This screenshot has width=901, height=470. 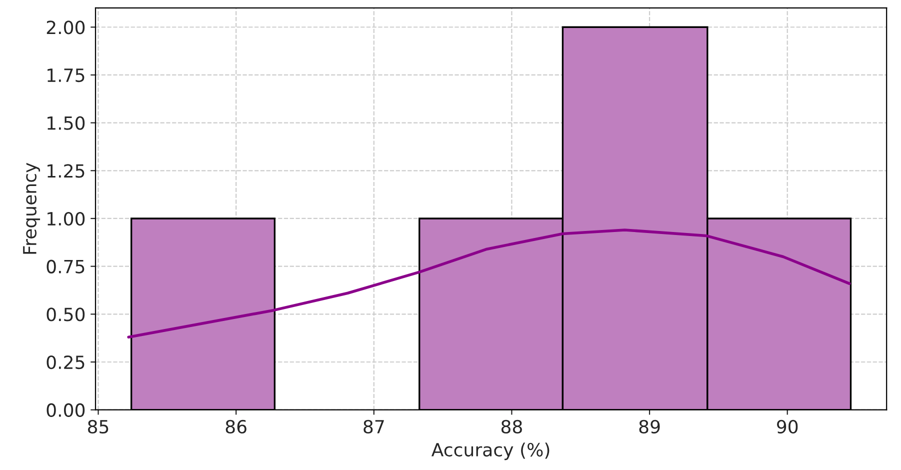 I want to click on x-tick-label: 87, so click(x=374, y=427).